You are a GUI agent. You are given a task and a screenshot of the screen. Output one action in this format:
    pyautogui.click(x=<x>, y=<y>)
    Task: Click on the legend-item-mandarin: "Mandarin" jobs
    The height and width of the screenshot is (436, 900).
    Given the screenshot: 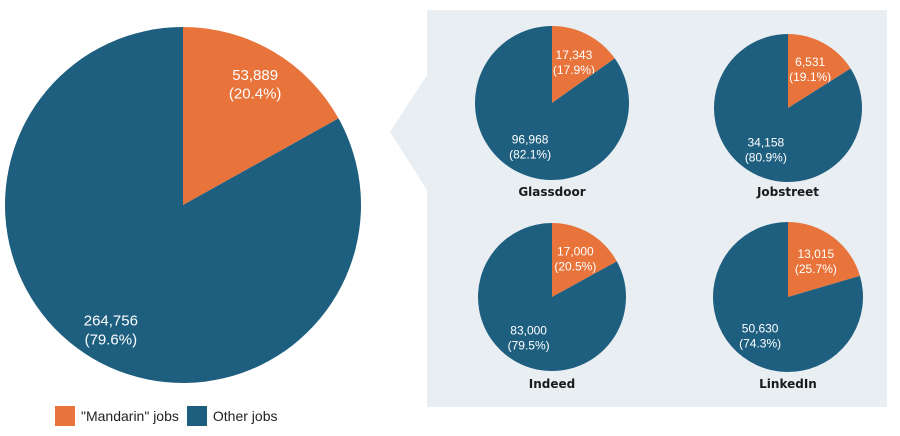 What is the action you would take?
    pyautogui.click(x=117, y=416)
    